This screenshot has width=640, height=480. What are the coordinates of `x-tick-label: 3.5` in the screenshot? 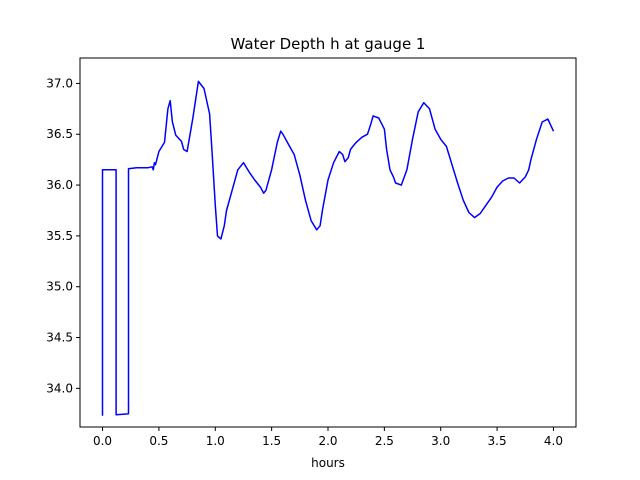 It's located at (497, 441).